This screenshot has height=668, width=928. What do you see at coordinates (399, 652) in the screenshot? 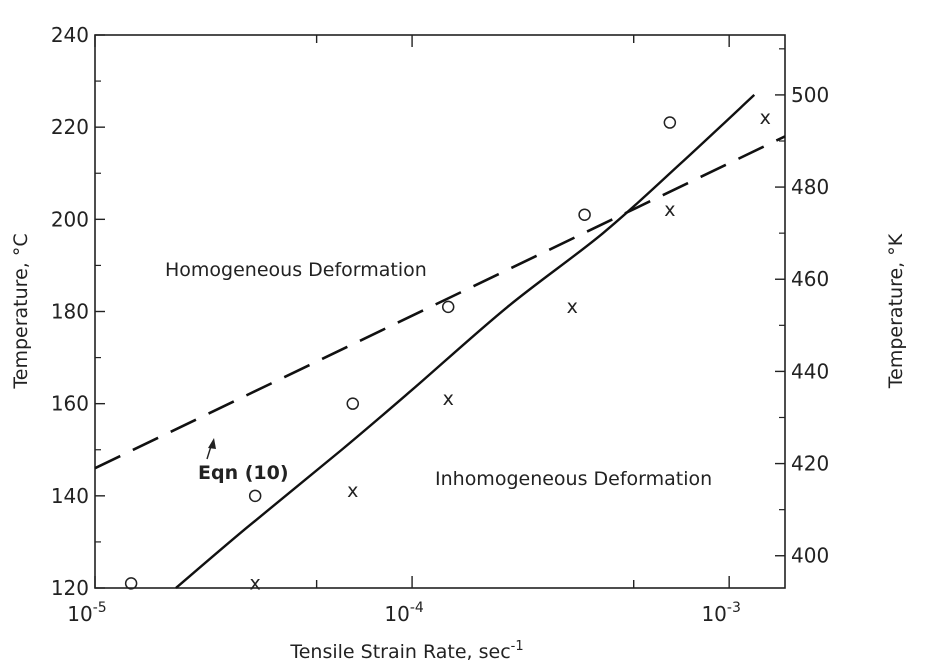
I see `x-axis-label-text: Tensile Strain Rate, sec` at bounding box center [399, 652].